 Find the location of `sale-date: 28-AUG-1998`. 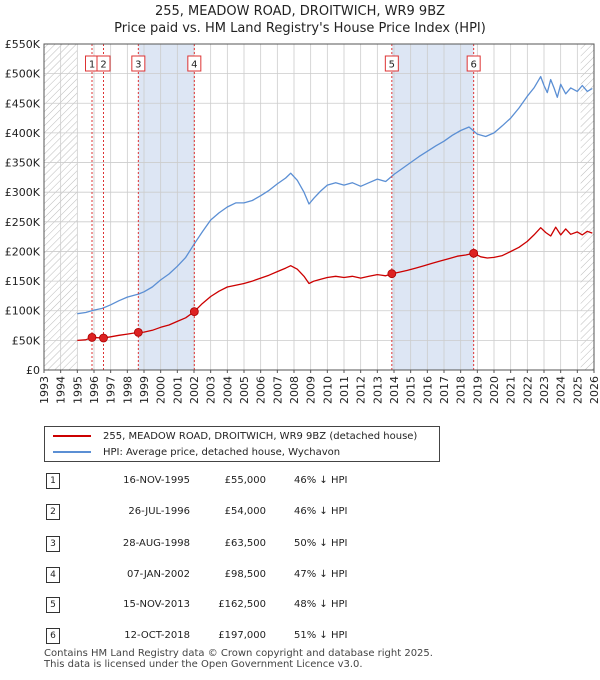

sale-date: 28-AUG-1998 is located at coordinates (156, 543).